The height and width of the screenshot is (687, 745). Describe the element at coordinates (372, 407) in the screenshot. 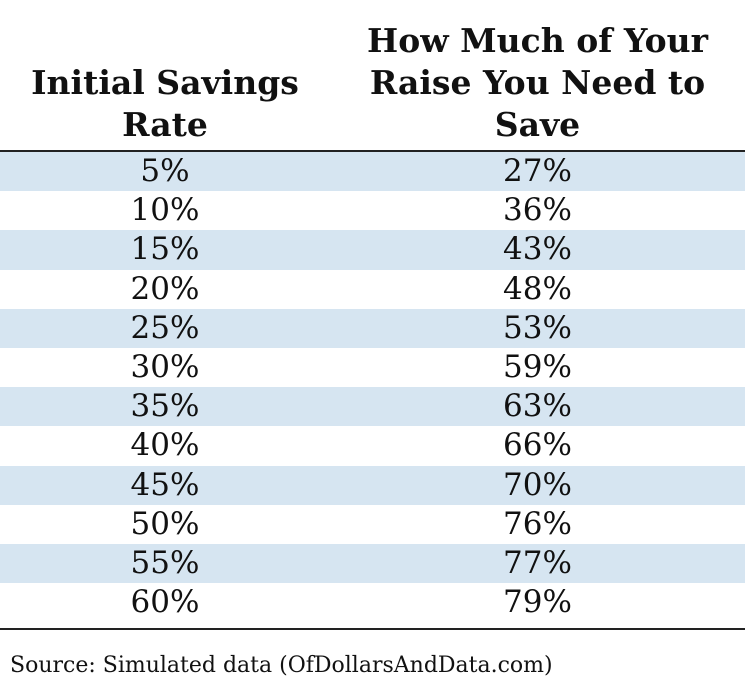

I see `table-row: 35% 63%` at that location.